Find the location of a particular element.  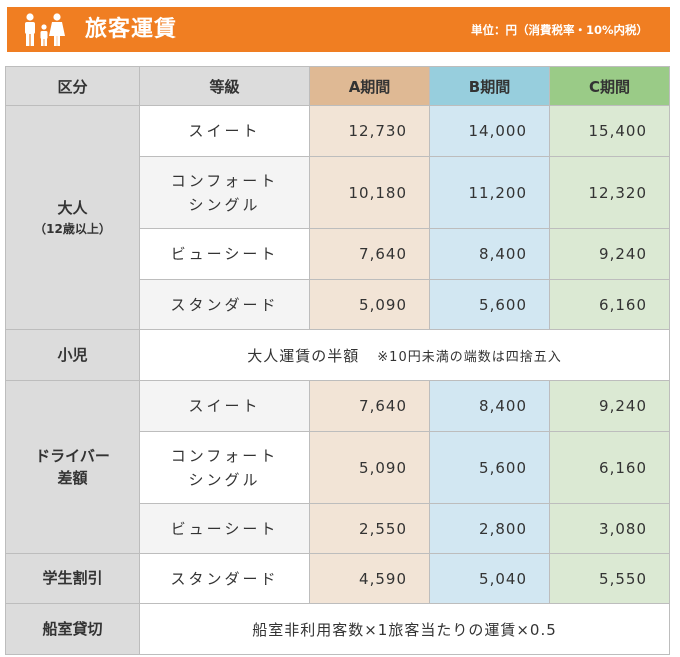

fare-b: 14,000 is located at coordinates (489, 131).